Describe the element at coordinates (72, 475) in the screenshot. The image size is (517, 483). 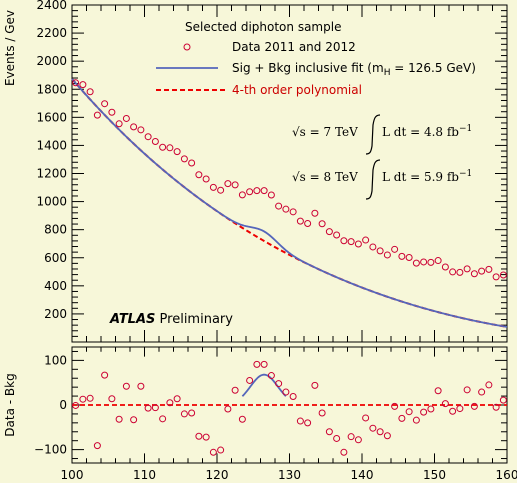
I see `x-tick-label: 100` at that location.